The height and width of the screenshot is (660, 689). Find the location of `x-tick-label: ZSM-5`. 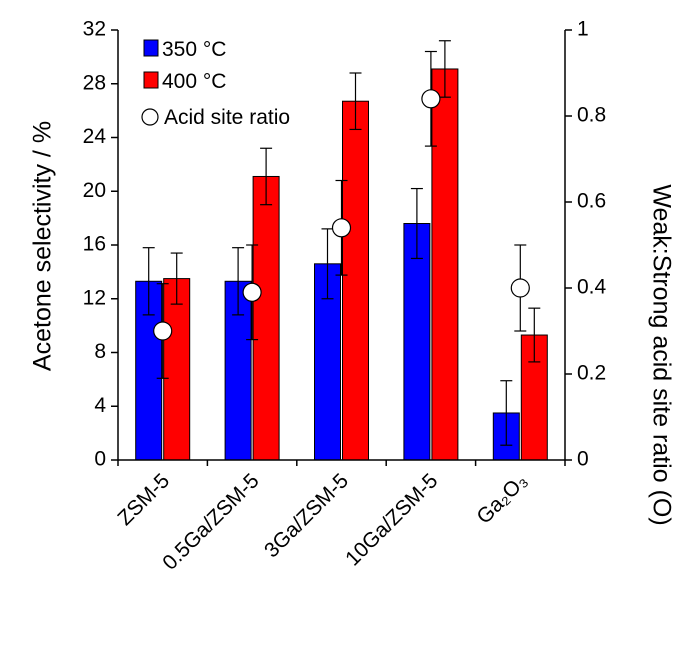

x-tick-label: ZSM-5 is located at coordinates (143, 499).